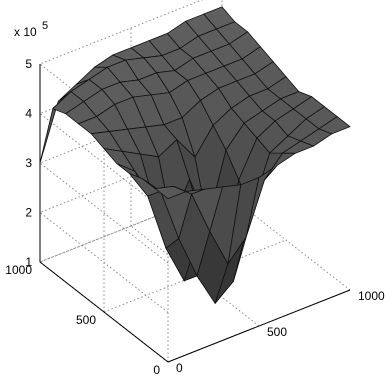 The width and height of the screenshot is (385, 382). What do you see at coordinates (334, 125) in the screenshot?
I see `surface-patch` at bounding box center [334, 125].